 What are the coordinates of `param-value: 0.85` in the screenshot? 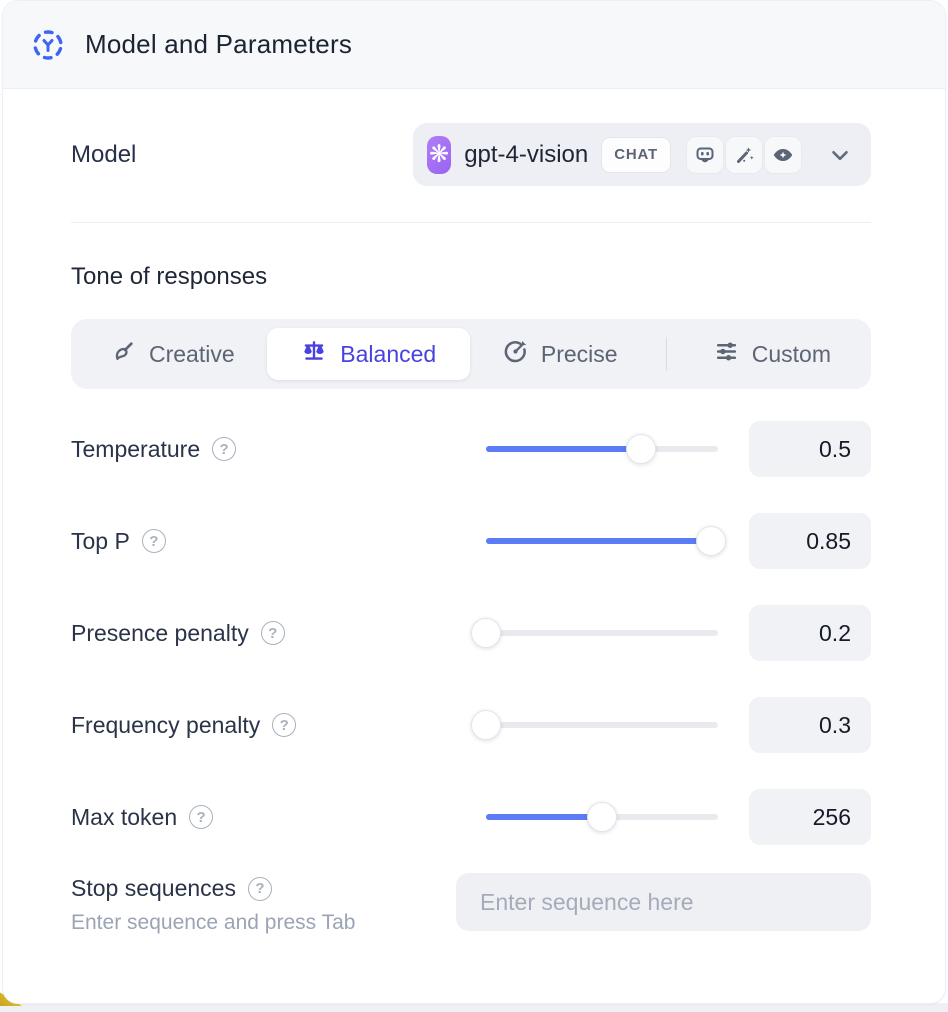 It's located at (810, 541).